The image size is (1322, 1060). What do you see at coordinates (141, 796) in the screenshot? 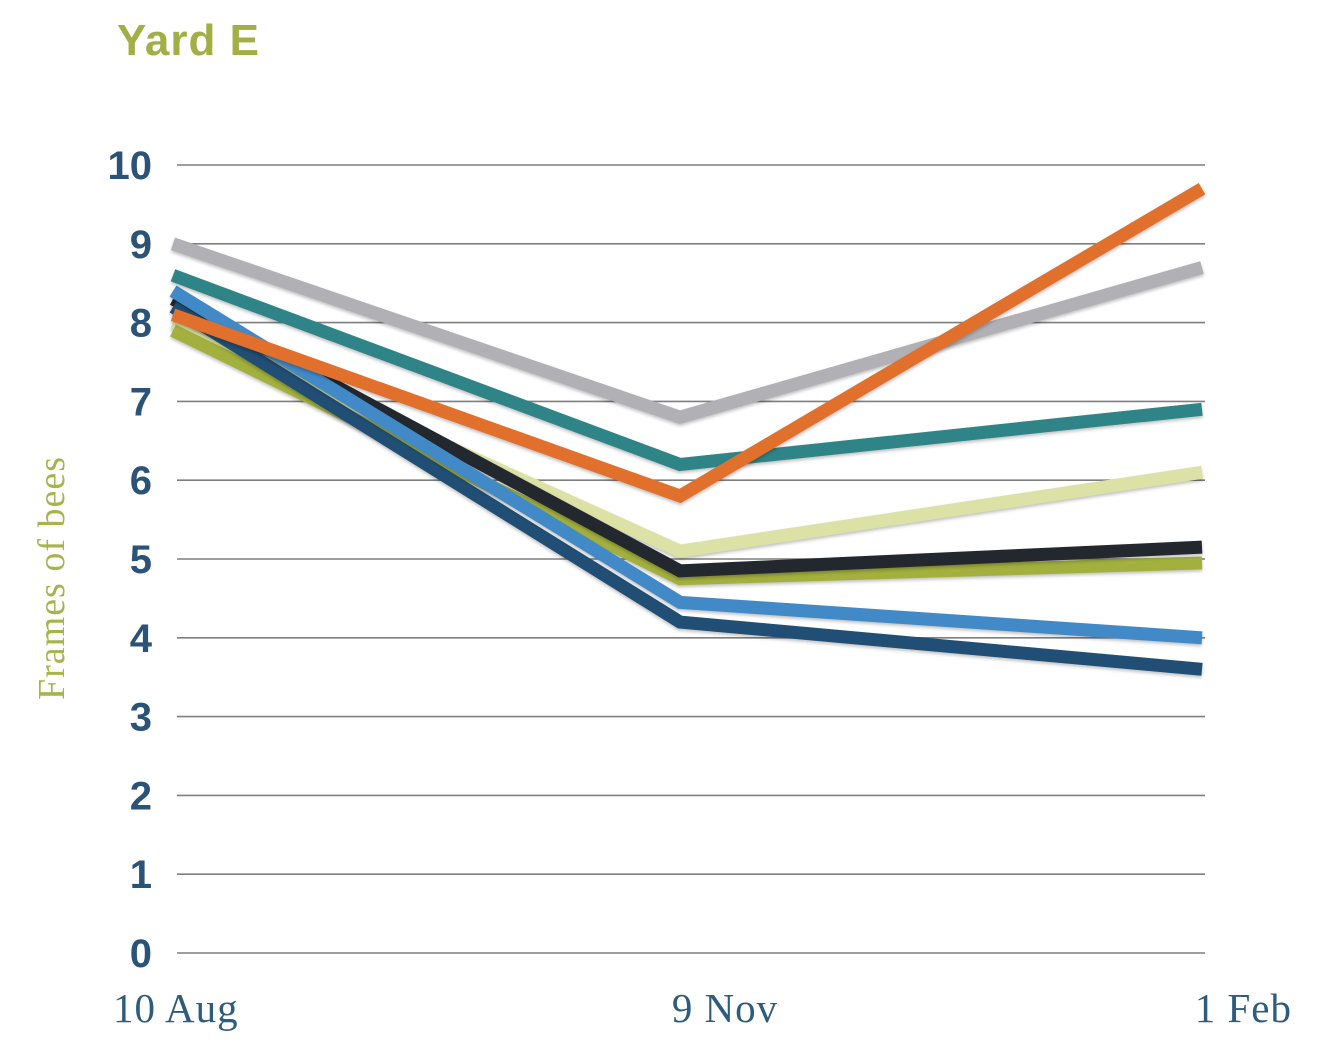
I see `y-tick-label-2: 2` at bounding box center [141, 796].